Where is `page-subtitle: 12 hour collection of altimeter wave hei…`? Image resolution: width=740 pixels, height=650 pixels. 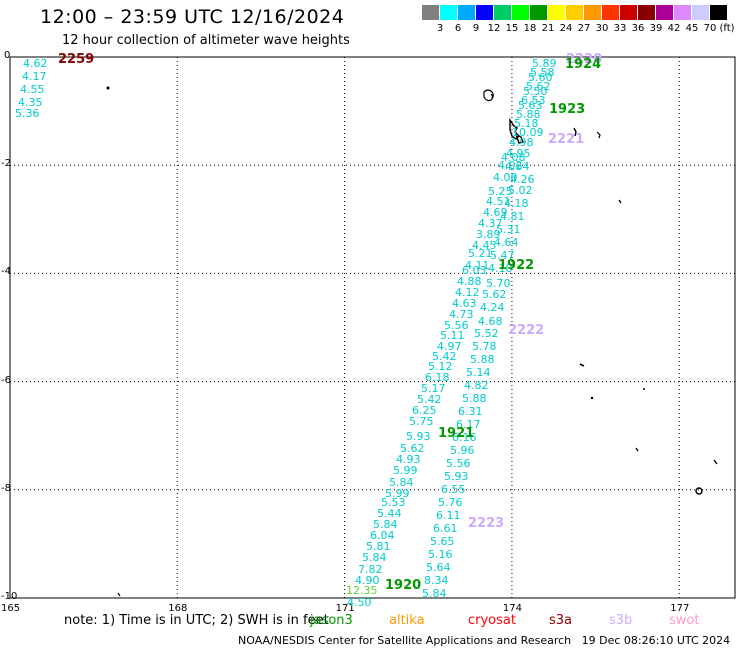
page-subtitle: 12 hour collection of altimeter wave hei… is located at coordinates (206, 40).